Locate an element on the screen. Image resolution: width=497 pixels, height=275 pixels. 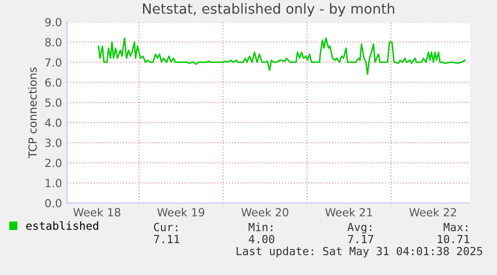
y-tick-label: 0.0 is located at coordinates (53, 203).